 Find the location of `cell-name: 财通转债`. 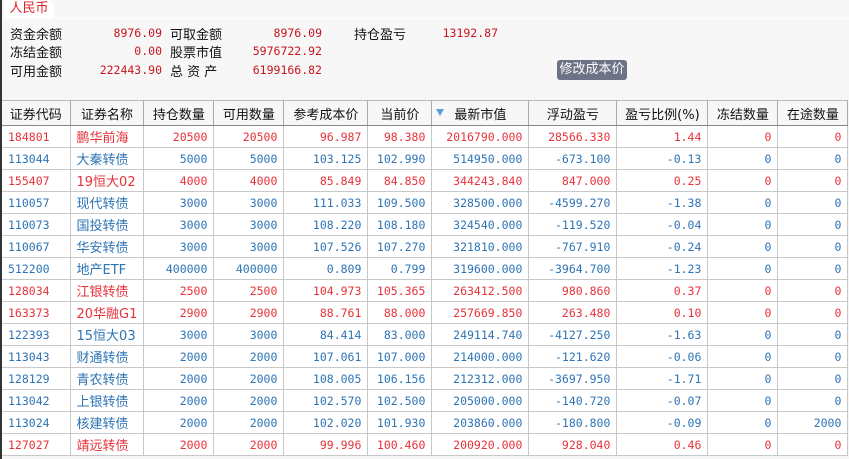

cell-name: 财通转债 is located at coordinates (107, 356).